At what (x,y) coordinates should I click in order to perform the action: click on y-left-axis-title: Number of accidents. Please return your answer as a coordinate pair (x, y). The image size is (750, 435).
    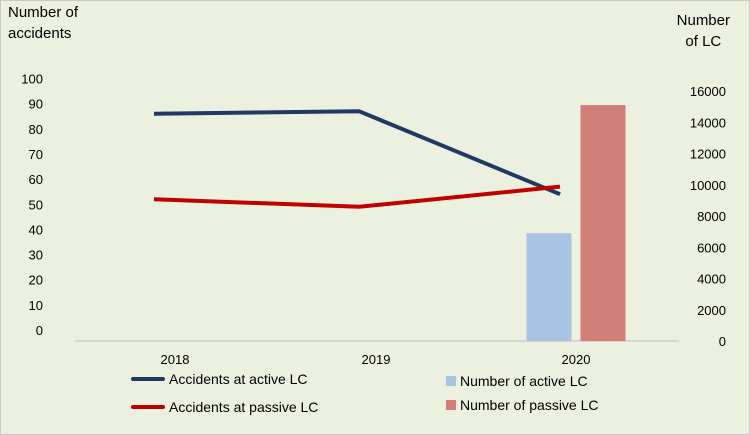
    Looking at the image, I should click on (43, 23).